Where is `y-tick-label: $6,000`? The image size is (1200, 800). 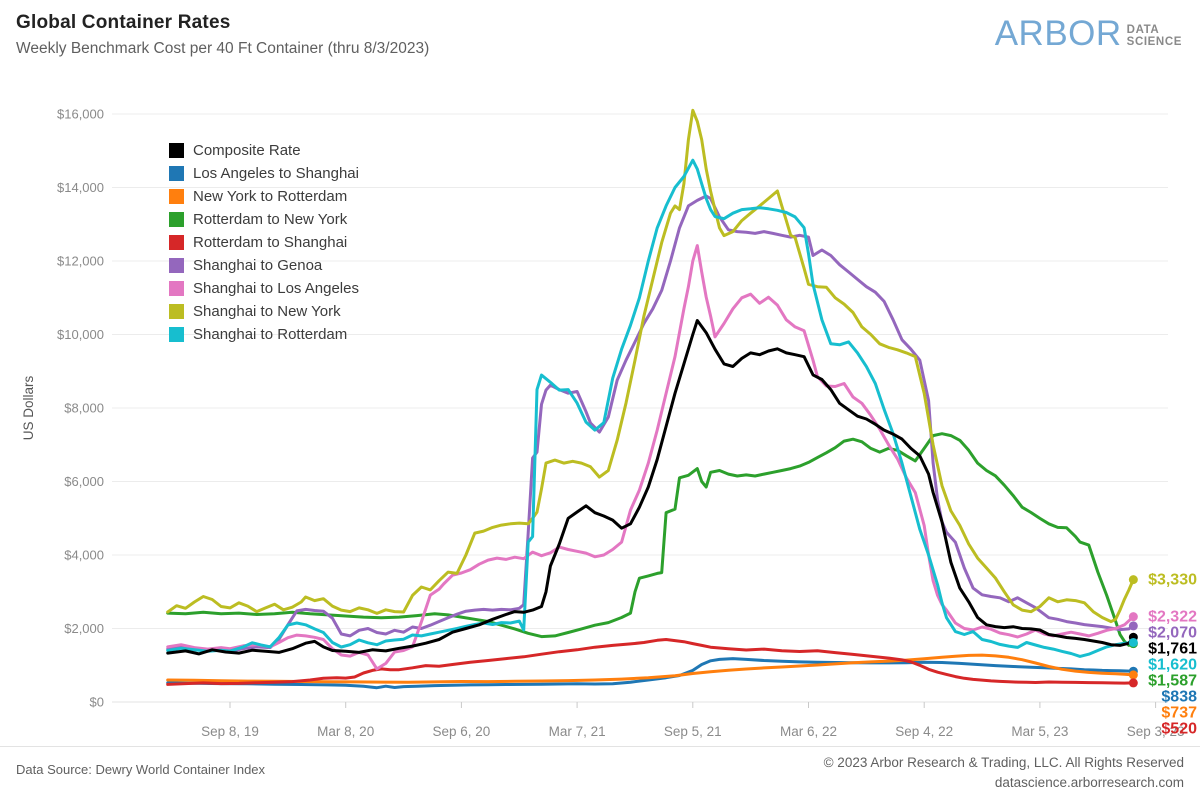 y-tick-label: $6,000 is located at coordinates (84, 481).